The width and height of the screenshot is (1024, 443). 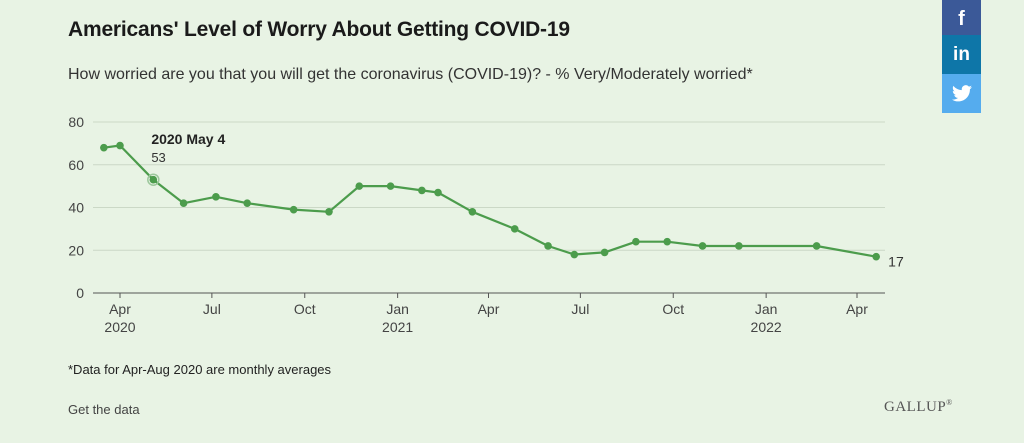 What do you see at coordinates (397, 327) in the screenshot?
I see `x-tick-year-label: 2021` at bounding box center [397, 327].